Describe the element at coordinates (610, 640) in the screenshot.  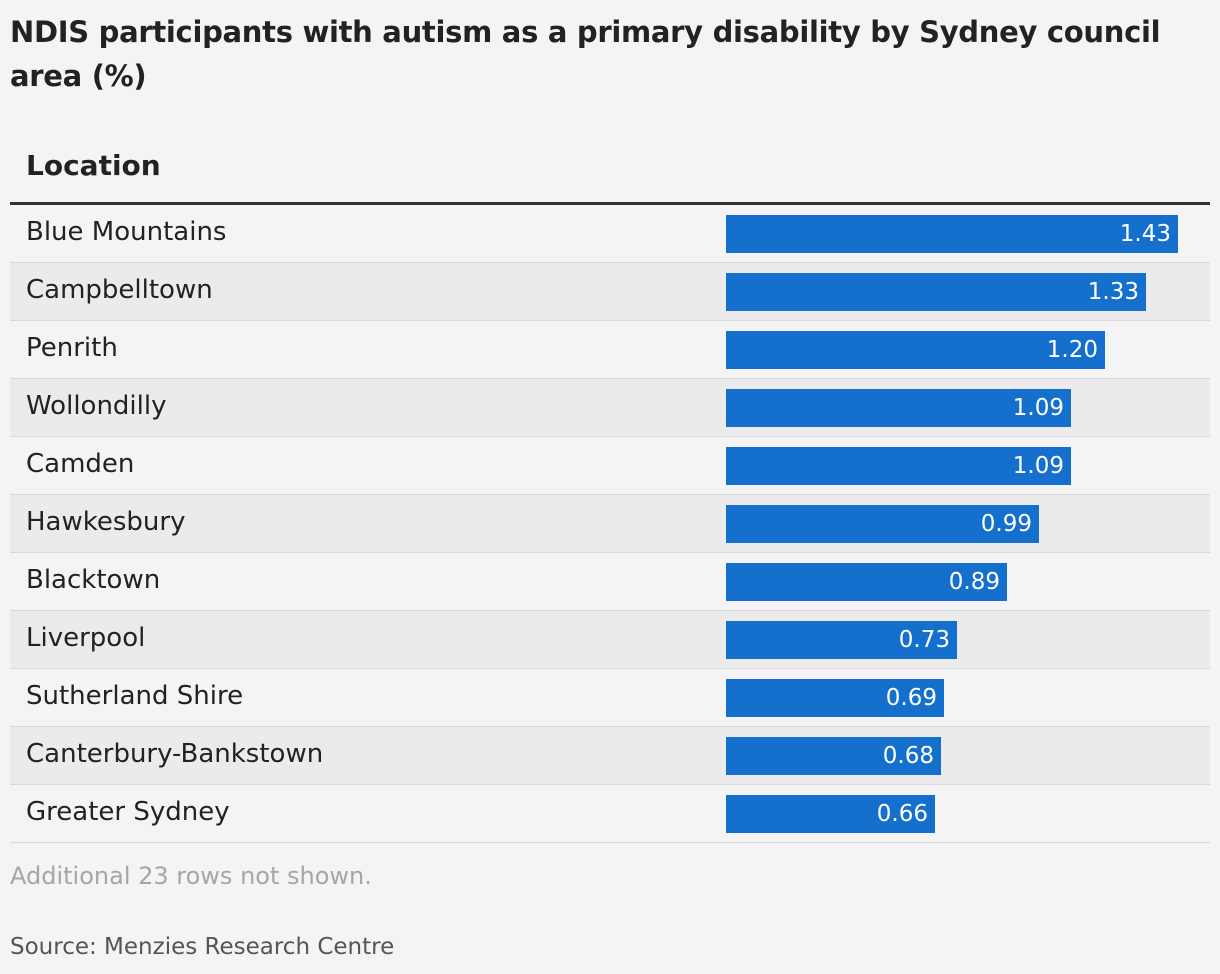
I see `table-row: Liverpool 0.73` at that location.